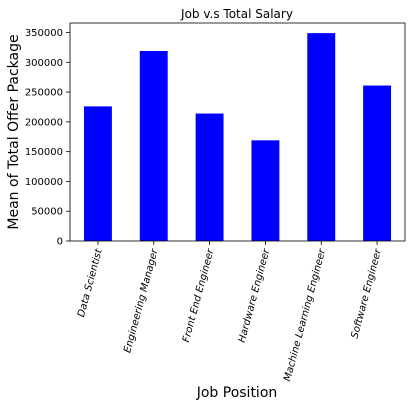  Describe the element at coordinates (255, 295) in the screenshot. I see `x-tick-label-3: Hardware Engineer` at that location.